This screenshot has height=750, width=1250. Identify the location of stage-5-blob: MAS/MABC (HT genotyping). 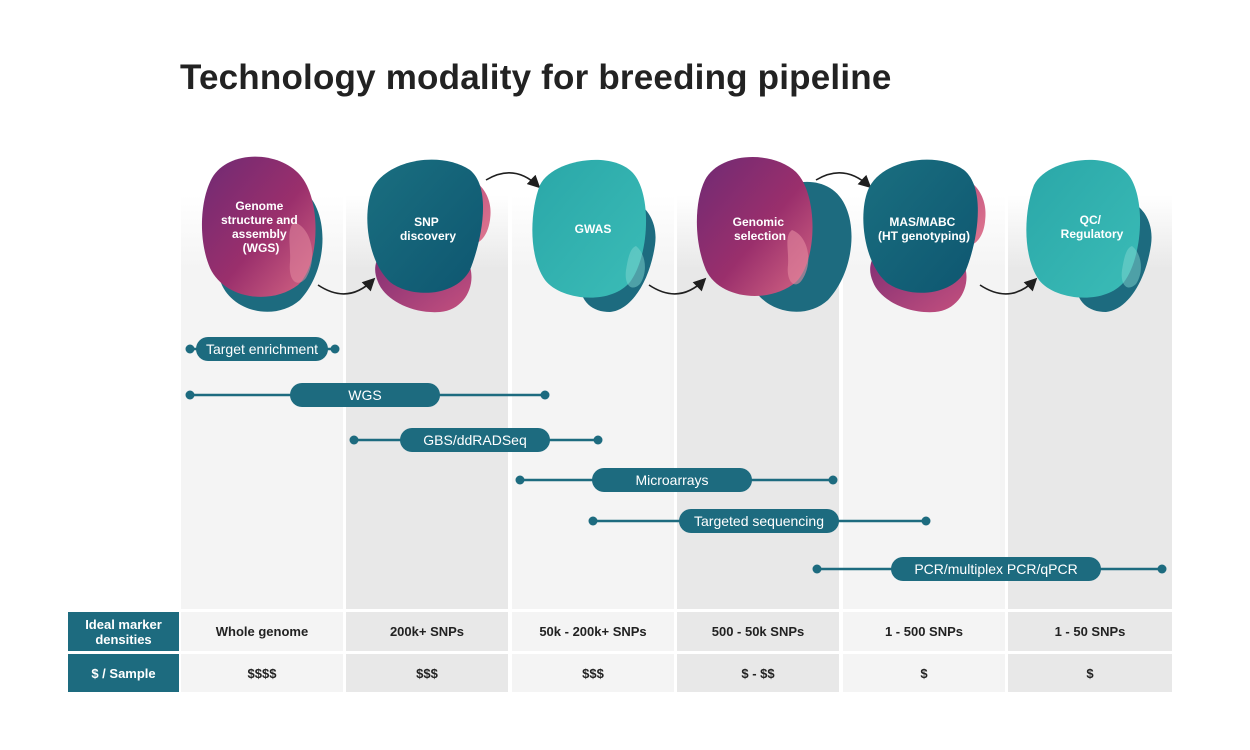
(924, 236).